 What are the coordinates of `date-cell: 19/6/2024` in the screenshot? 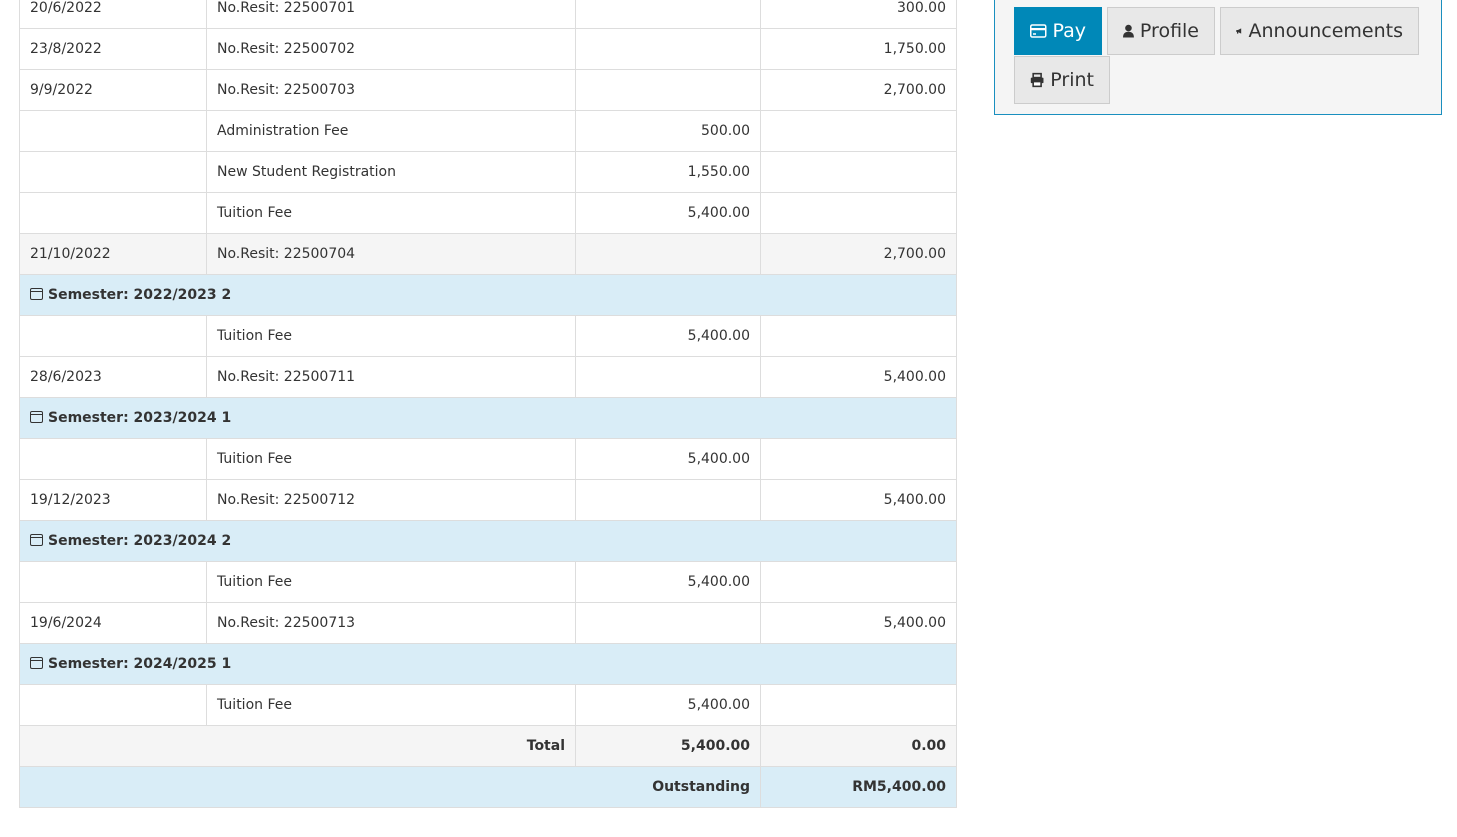 It's located at (113, 623).